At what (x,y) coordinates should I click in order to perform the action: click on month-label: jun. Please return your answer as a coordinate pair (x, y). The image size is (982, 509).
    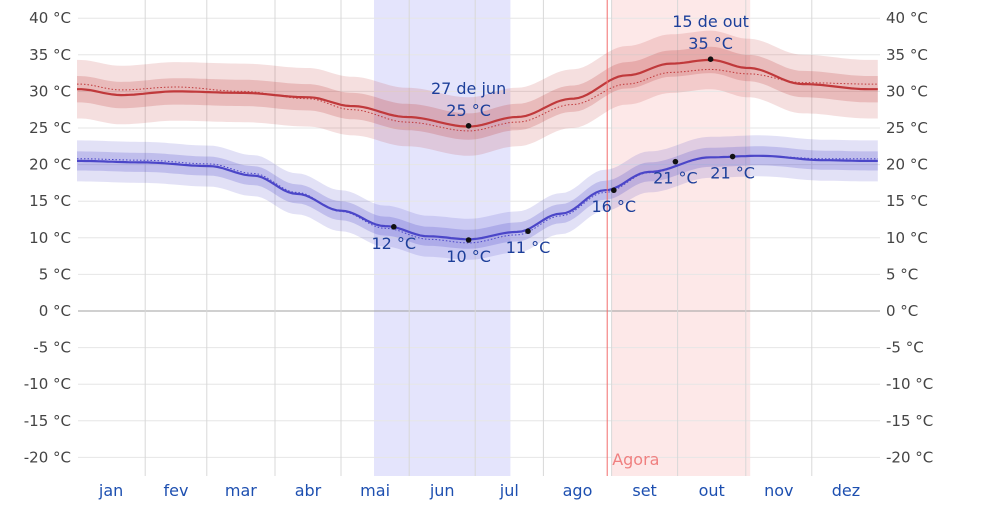
    Looking at the image, I should click on (442, 490).